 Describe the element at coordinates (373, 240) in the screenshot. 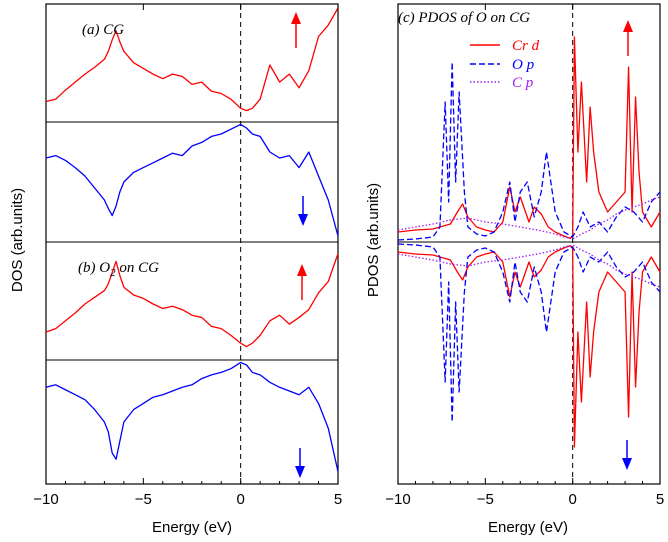

I see `y-axis-label-right: PDOS (arb.units)` at that location.